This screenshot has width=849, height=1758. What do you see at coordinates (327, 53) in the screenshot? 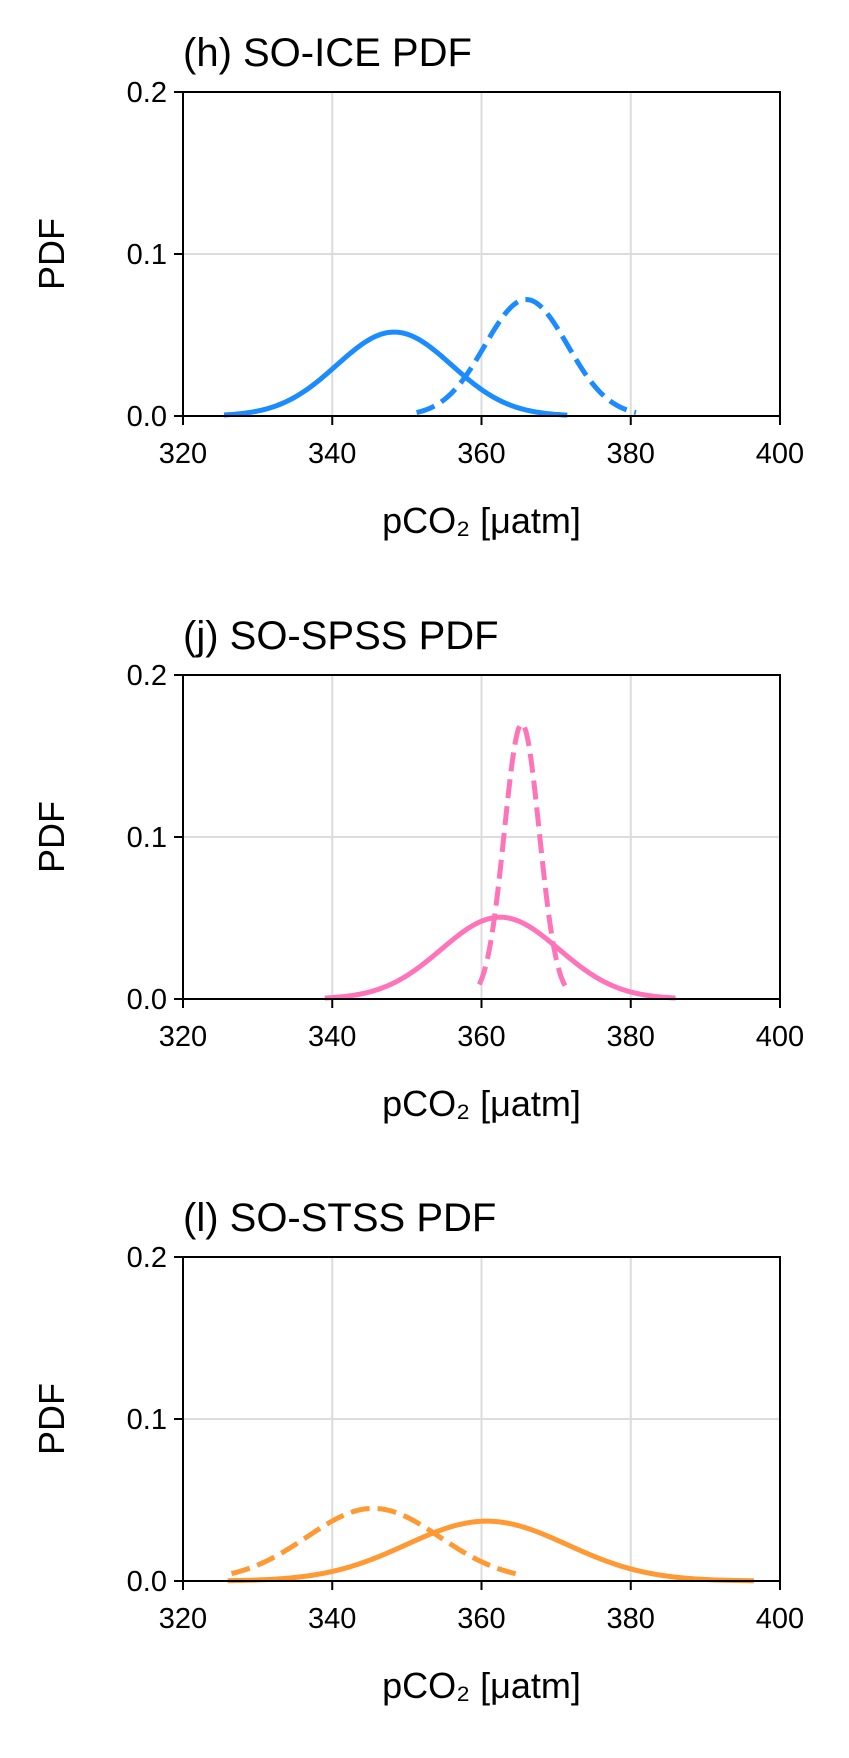
I see `panel-title: (h) SO-ICE PDF` at bounding box center [327, 53].